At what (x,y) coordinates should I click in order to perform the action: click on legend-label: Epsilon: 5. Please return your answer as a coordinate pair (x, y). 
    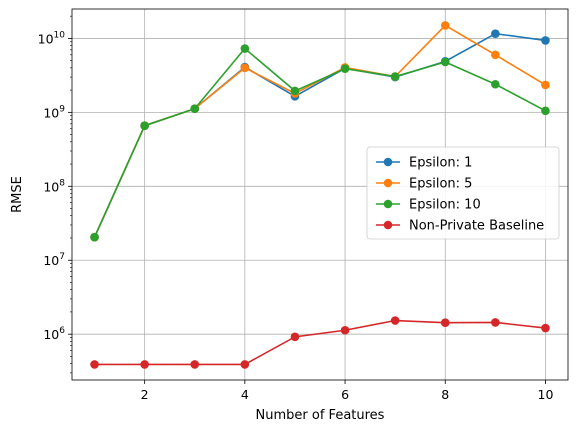
    Looking at the image, I should click on (440, 184).